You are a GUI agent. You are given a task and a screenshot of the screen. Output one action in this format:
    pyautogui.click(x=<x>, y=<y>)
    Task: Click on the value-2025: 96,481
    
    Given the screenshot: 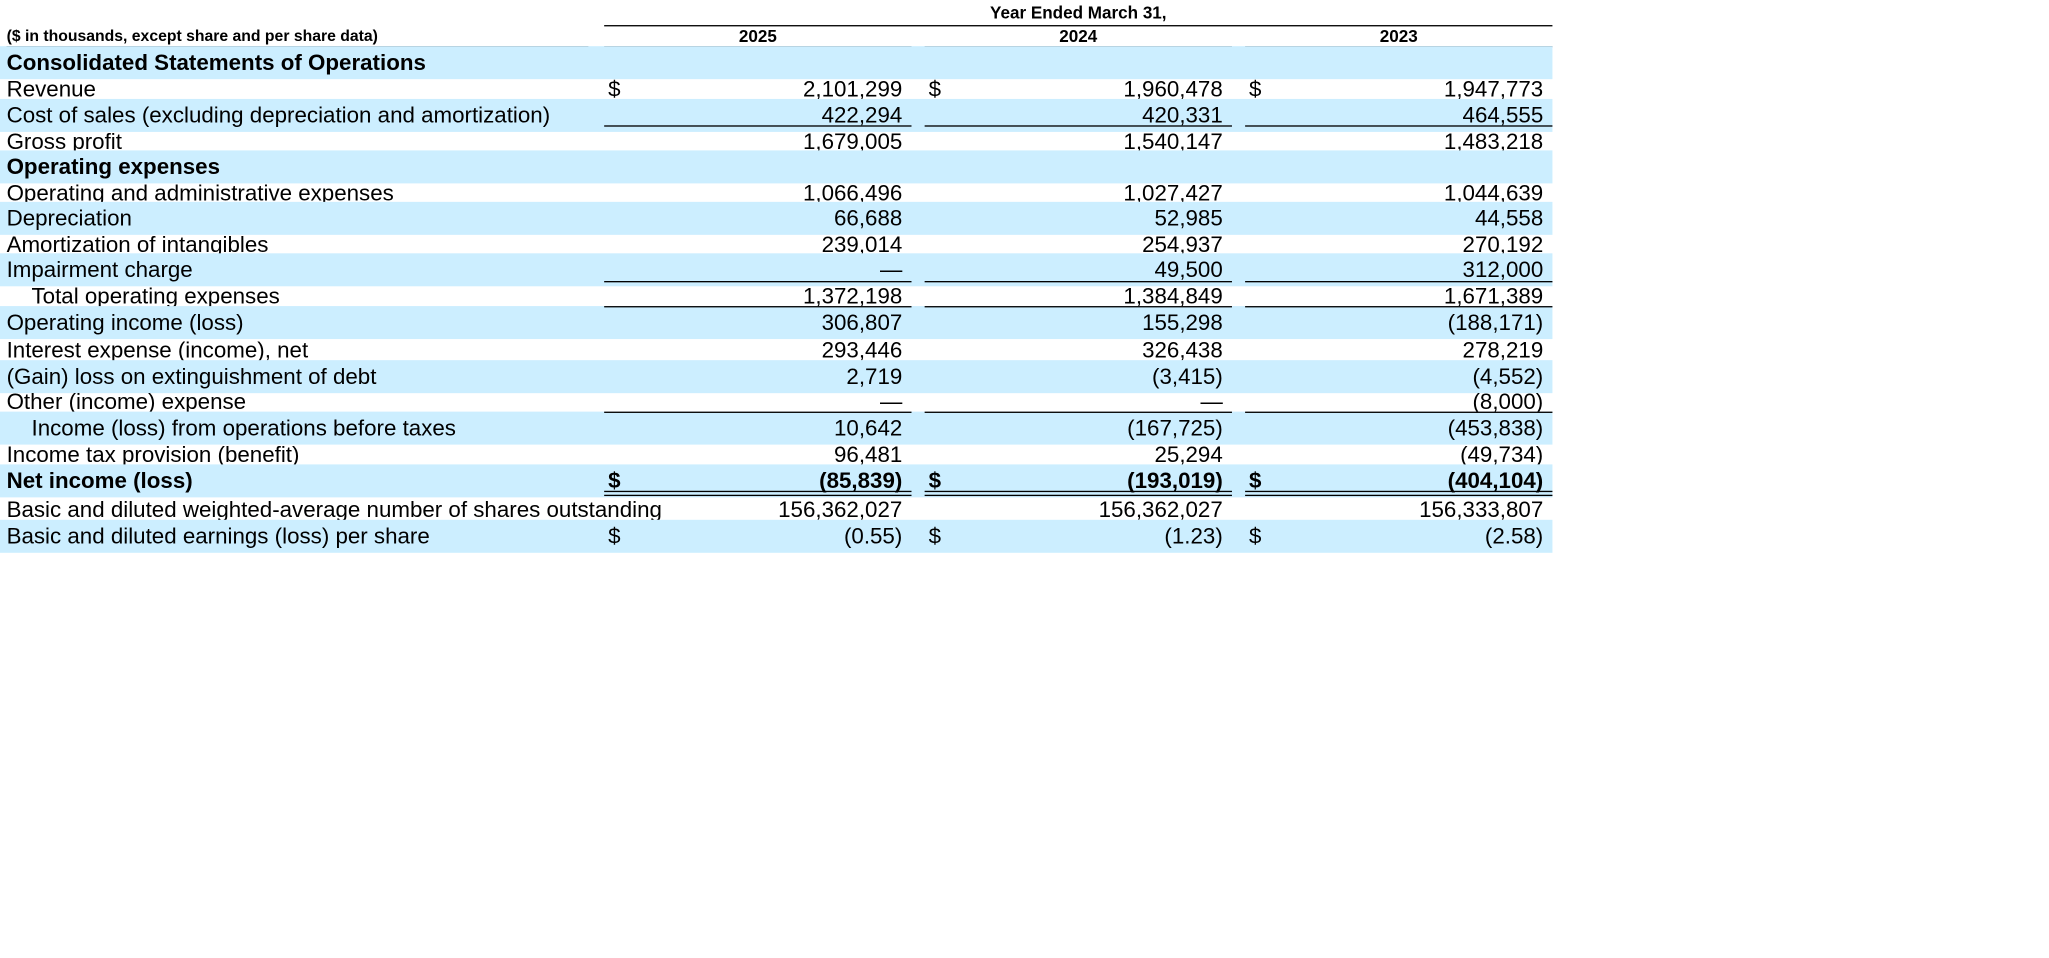 What is the action you would take?
    pyautogui.click(x=868, y=454)
    